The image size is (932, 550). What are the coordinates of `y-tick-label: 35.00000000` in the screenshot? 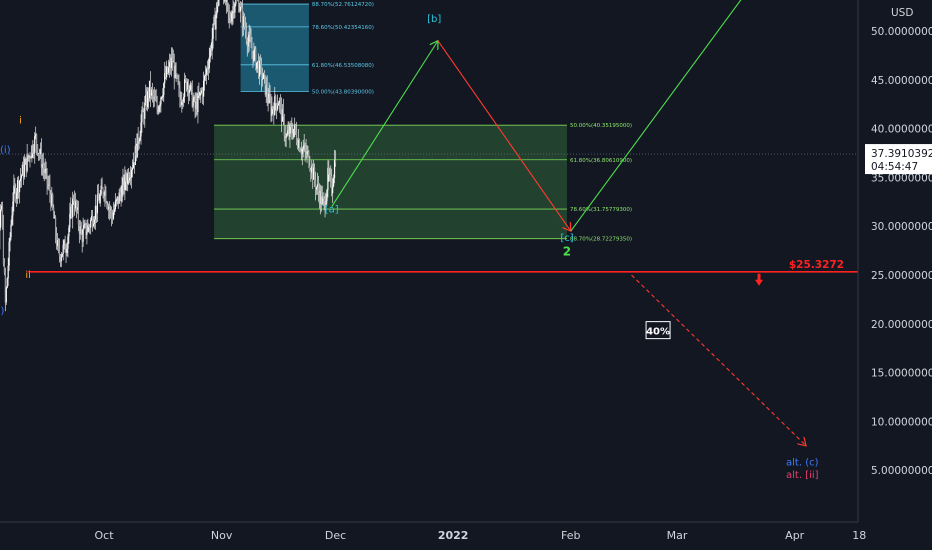 It's located at (901, 178).